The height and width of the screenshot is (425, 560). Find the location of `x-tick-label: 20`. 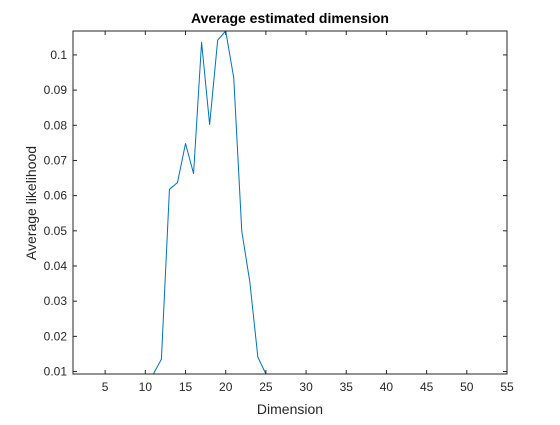

x-tick-label: 20 is located at coordinates (226, 387).